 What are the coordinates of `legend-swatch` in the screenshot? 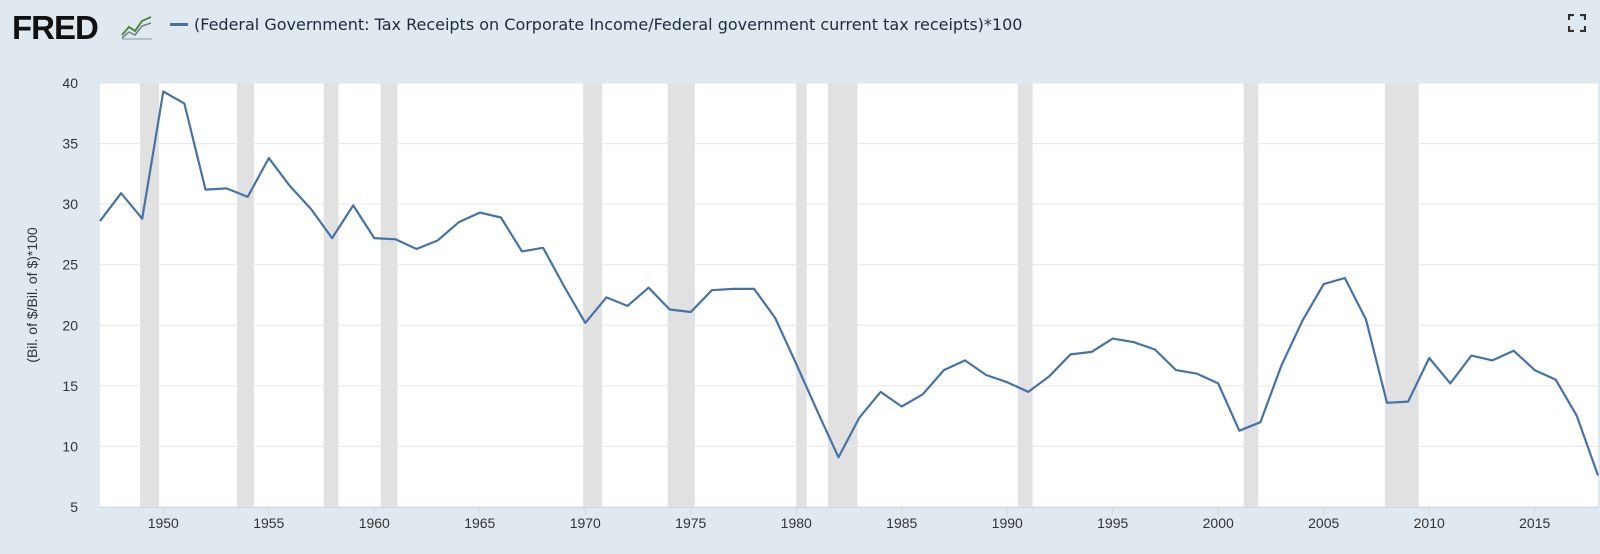 It's located at (179, 24).